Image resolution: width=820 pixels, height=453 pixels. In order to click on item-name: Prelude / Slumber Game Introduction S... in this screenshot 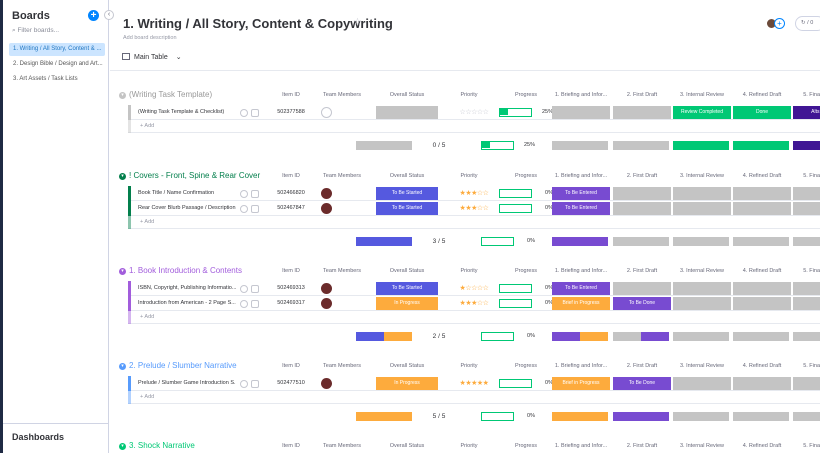, I will do `click(187, 383)`.